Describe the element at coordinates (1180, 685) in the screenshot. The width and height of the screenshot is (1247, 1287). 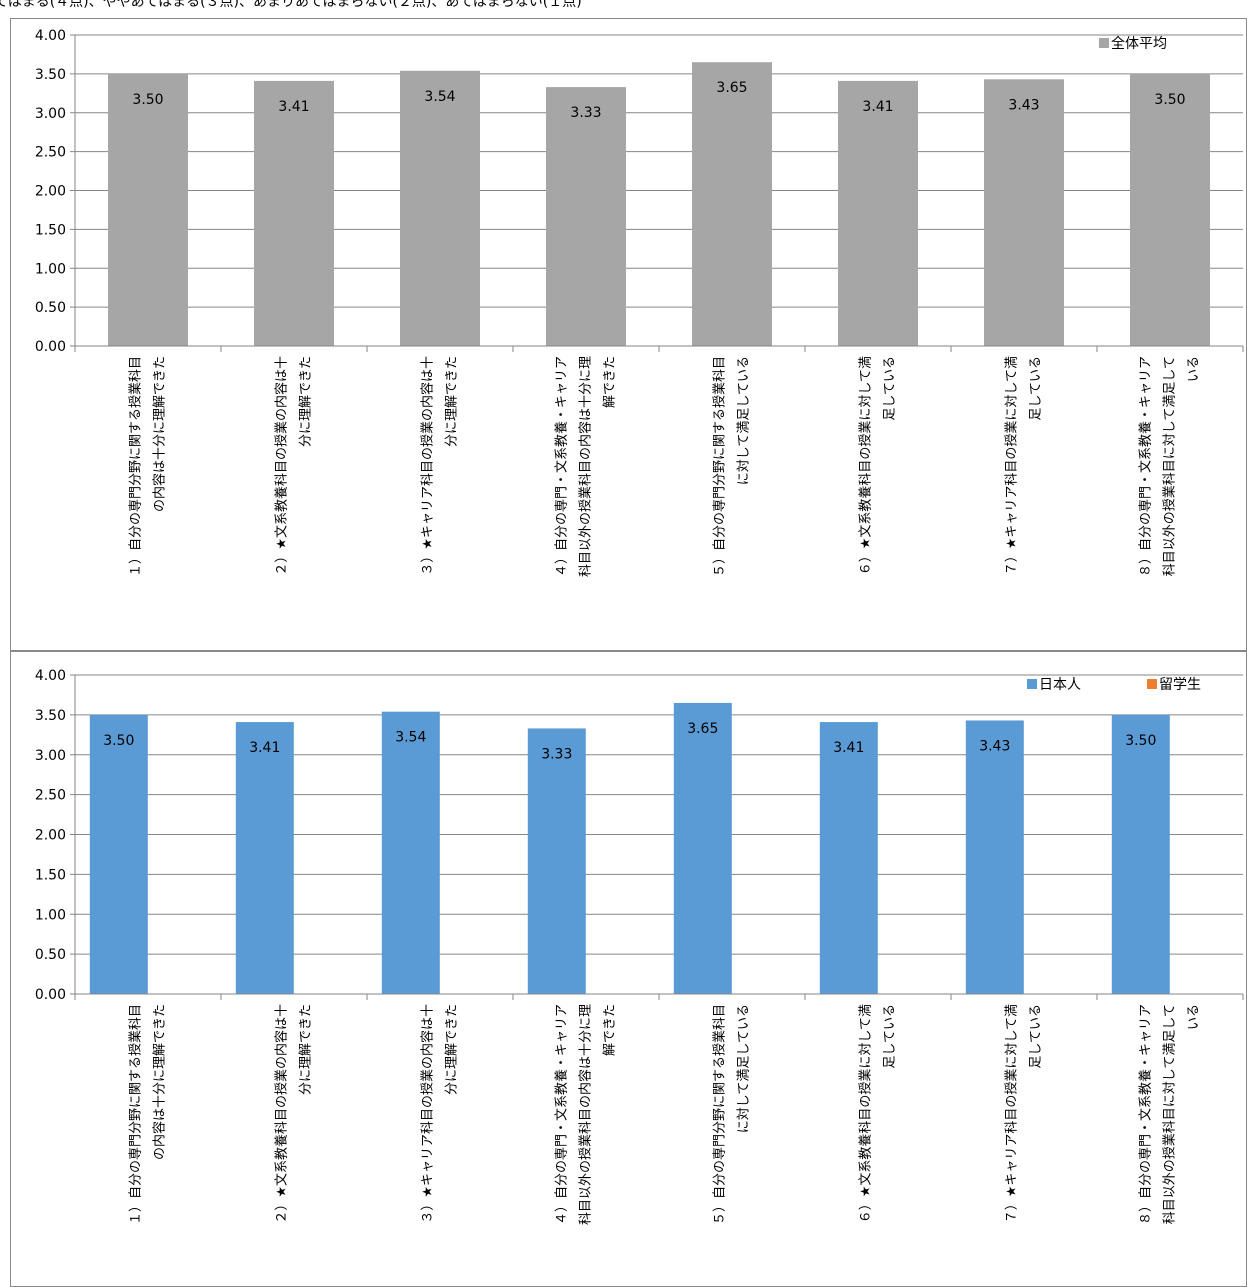
I see `legend-label: 留学生` at that location.